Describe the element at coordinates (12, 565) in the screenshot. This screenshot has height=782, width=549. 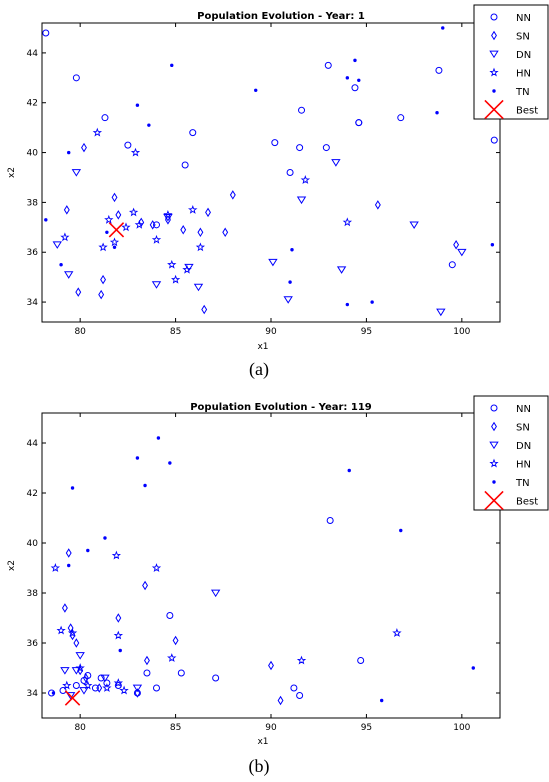
I see `y-axis-label: x2` at that location.